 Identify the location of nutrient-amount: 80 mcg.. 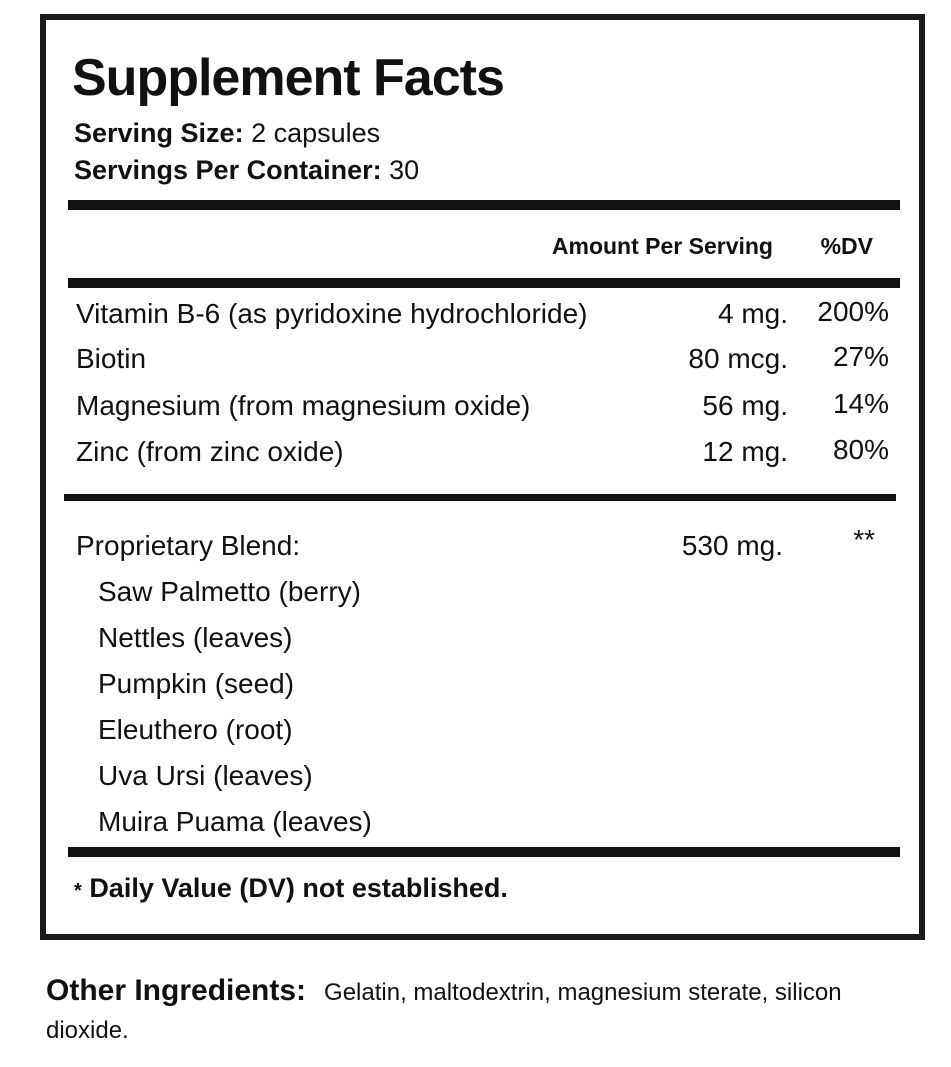
(738, 358).